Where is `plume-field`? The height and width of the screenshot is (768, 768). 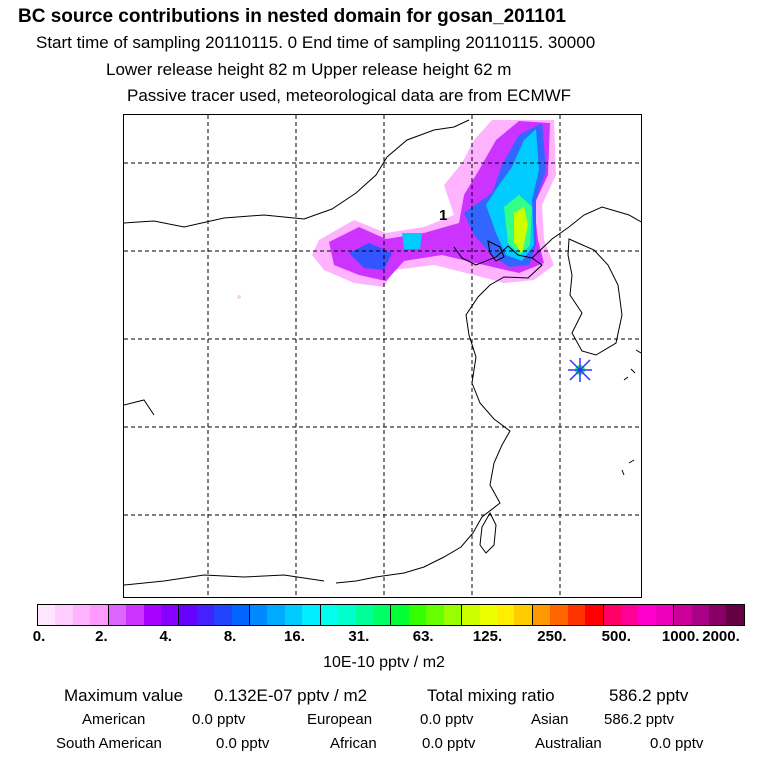
plume-field is located at coordinates (396, 209).